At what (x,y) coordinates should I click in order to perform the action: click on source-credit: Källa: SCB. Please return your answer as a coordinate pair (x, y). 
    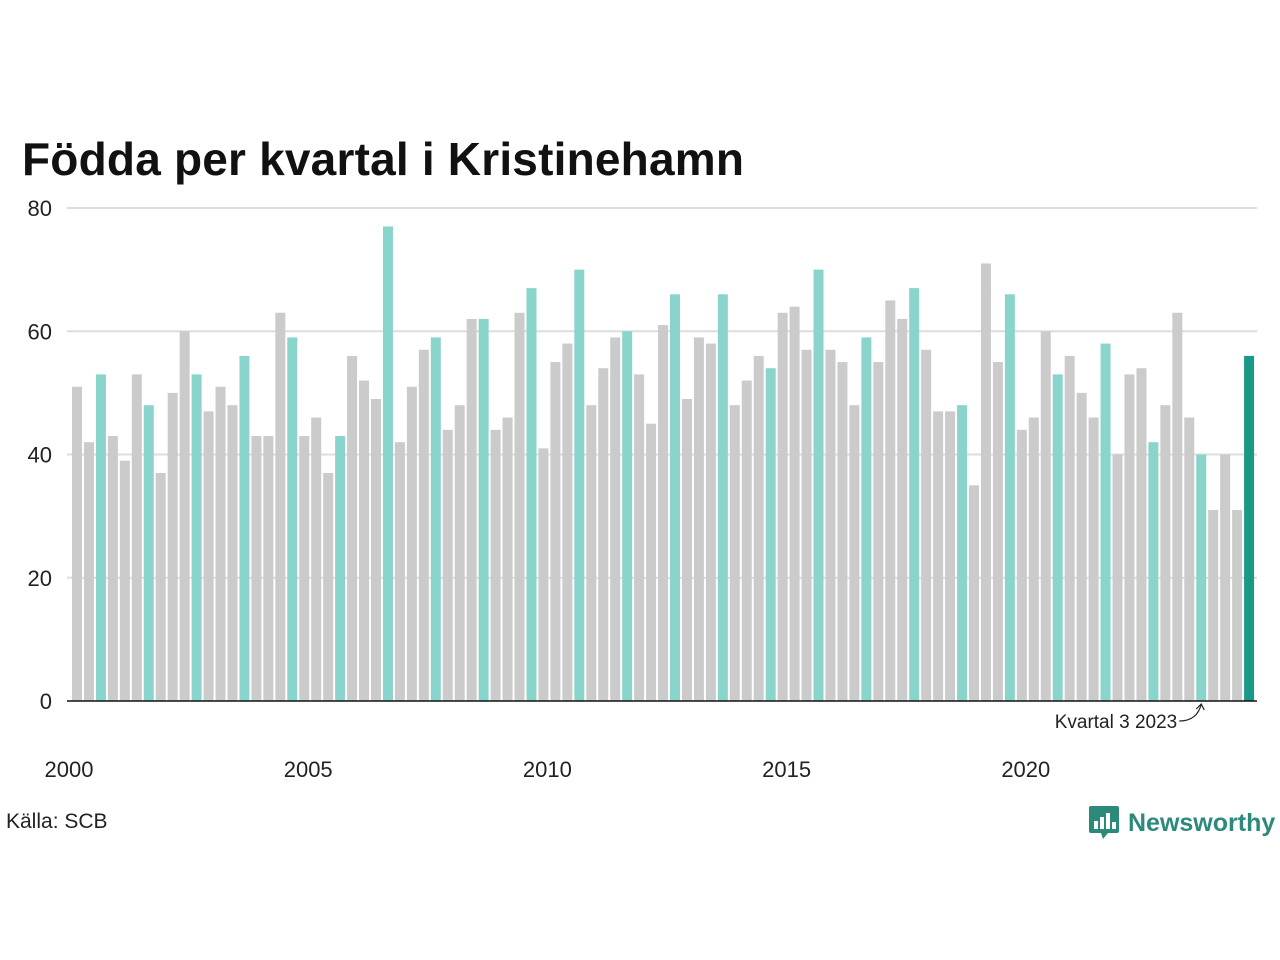
    Looking at the image, I should click on (57, 821).